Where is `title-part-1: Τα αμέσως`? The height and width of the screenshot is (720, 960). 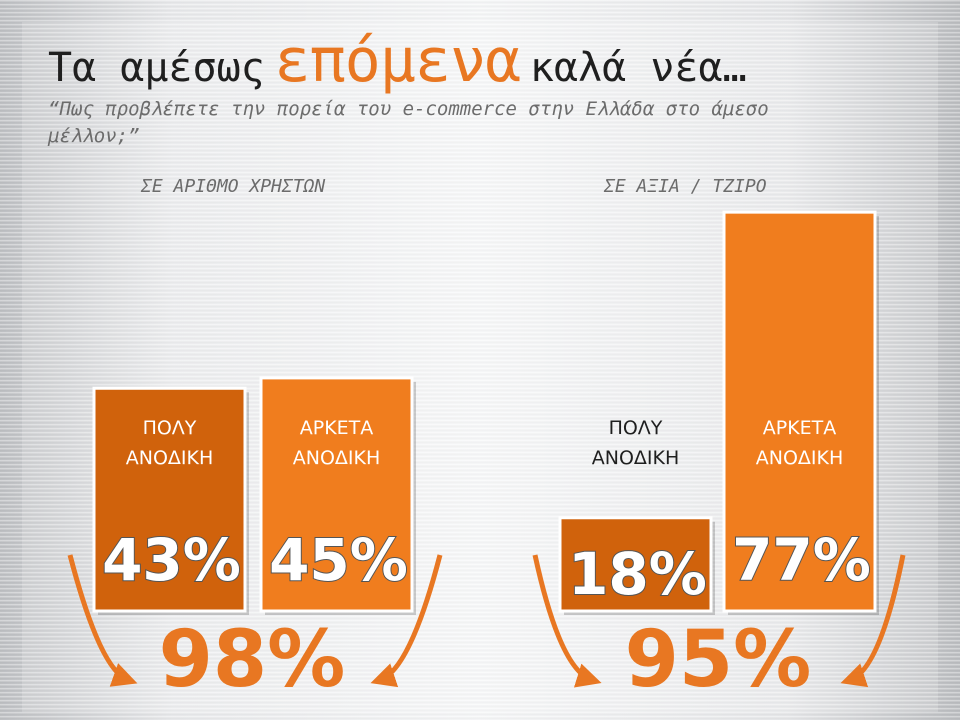
title-part-1: Τα αμέσως is located at coordinates (156, 68).